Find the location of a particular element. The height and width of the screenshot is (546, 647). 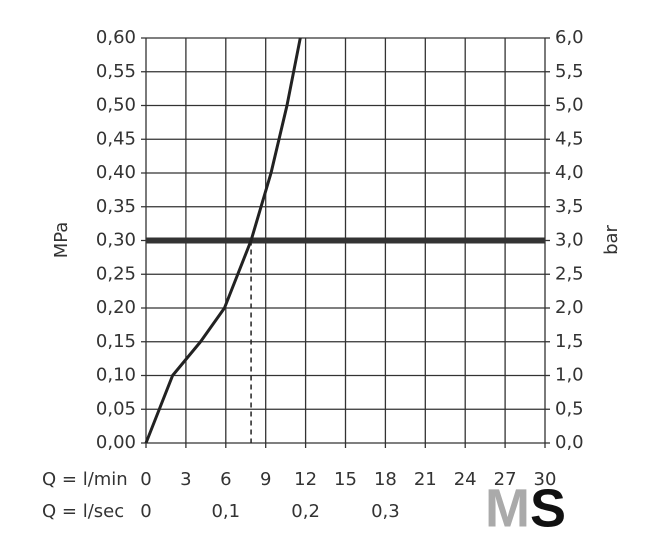

y2-tick-label: 1,5 is located at coordinates (569, 341).